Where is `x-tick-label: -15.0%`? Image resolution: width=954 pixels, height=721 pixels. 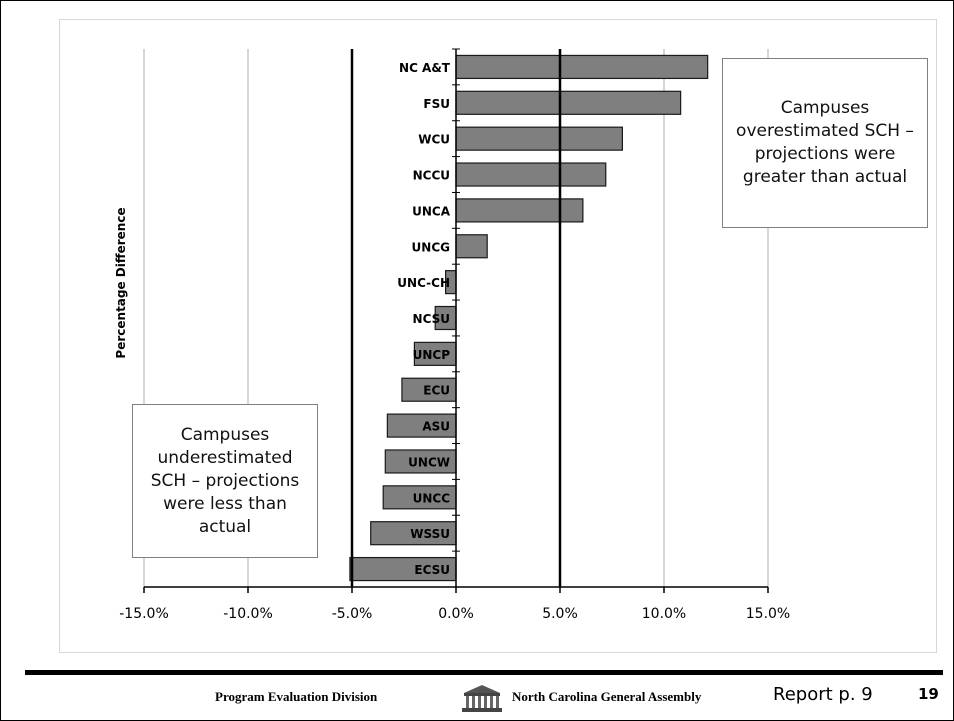 x-tick-label: -15.0% is located at coordinates (144, 614).